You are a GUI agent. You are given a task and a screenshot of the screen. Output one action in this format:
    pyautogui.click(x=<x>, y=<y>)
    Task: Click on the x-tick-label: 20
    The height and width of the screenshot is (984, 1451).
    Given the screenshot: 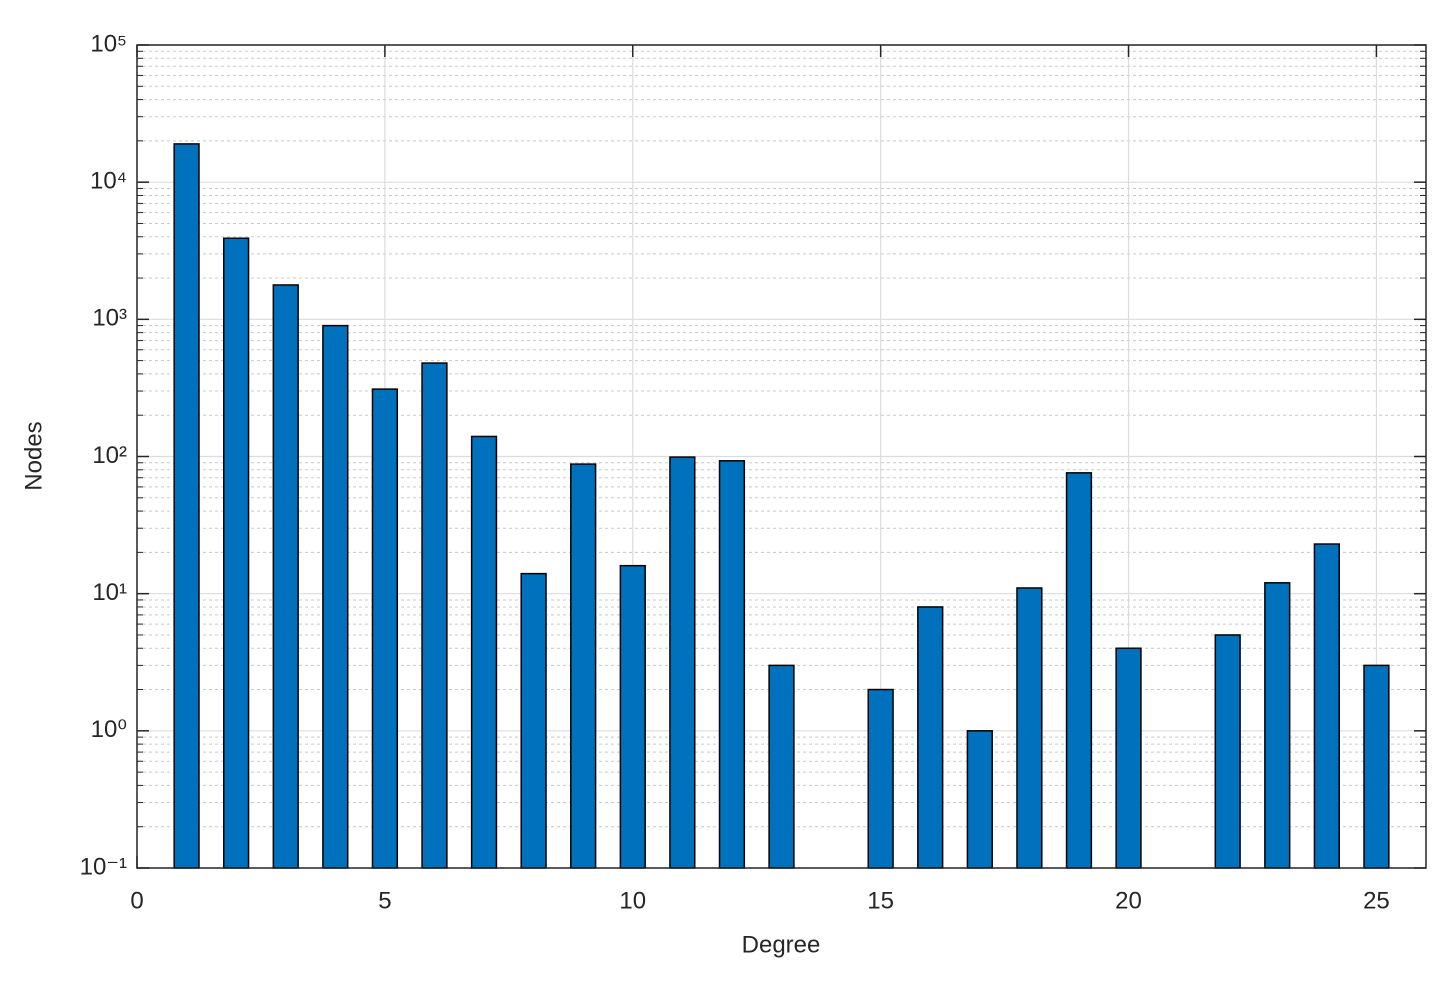 What is the action you would take?
    pyautogui.click(x=1128, y=900)
    